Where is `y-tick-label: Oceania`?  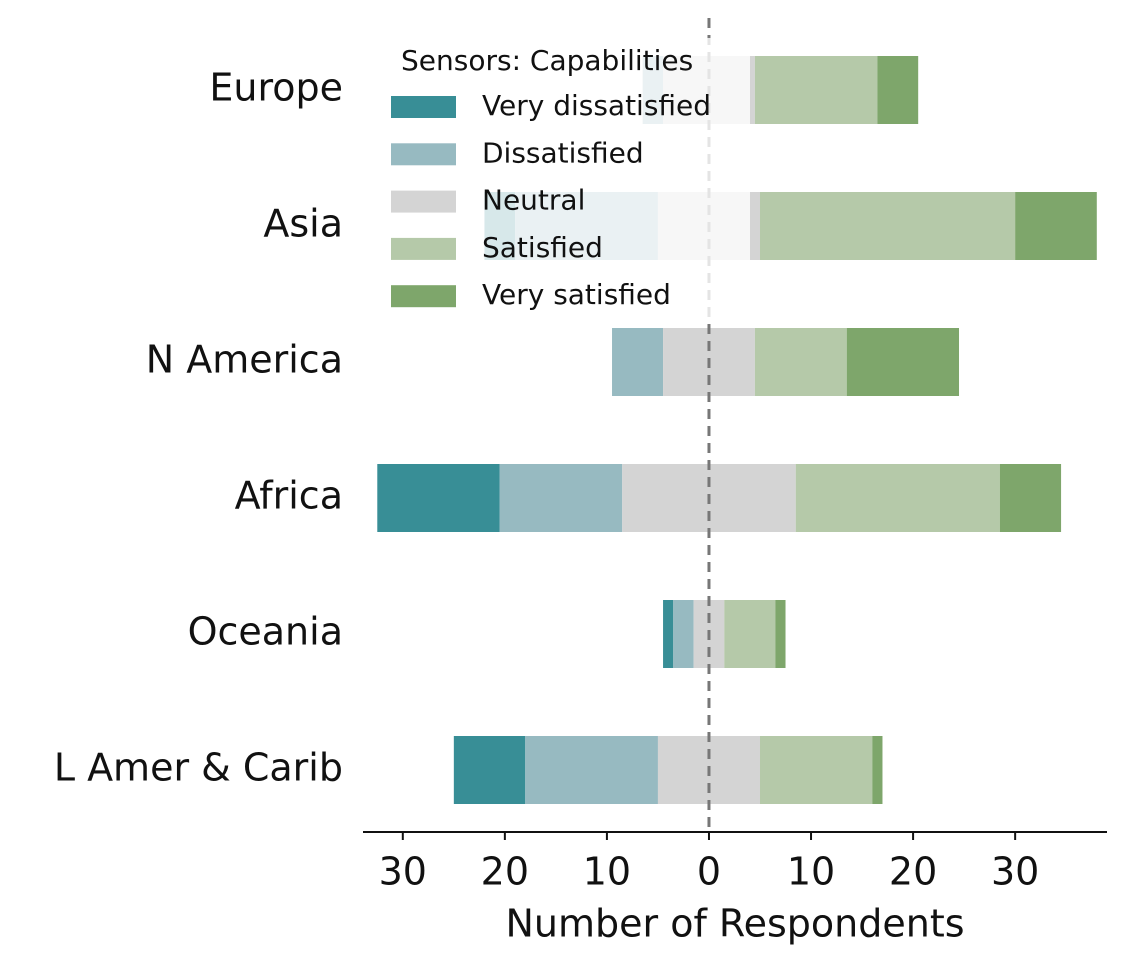 y-tick-label: Oceania is located at coordinates (265, 632).